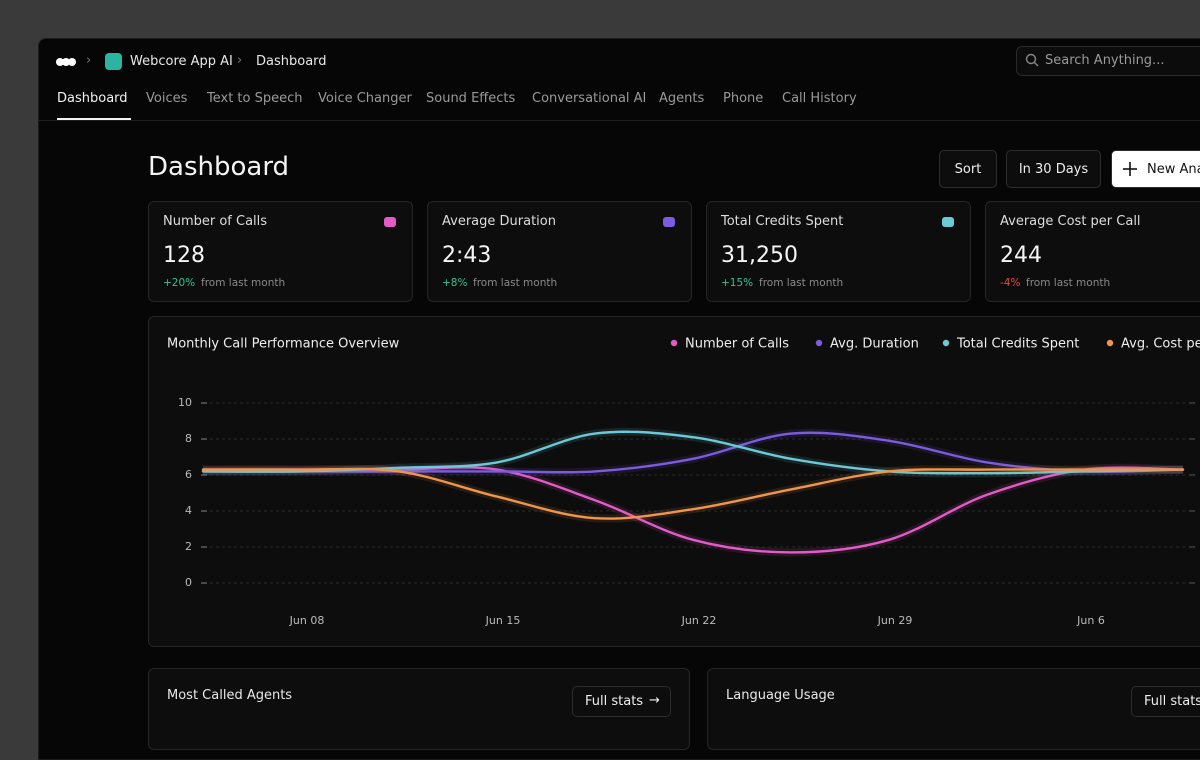 Image resolution: width=1200 pixels, height=760 pixels. I want to click on panel-title: Most Called Agents, so click(230, 695).